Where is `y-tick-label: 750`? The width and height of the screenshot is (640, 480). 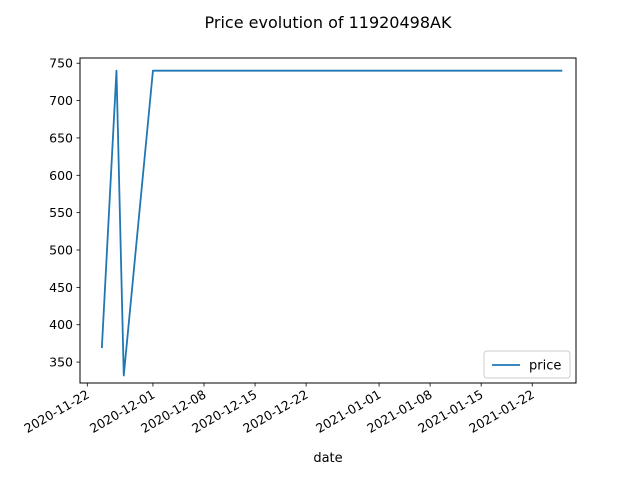 y-tick-label: 750 is located at coordinates (61, 63).